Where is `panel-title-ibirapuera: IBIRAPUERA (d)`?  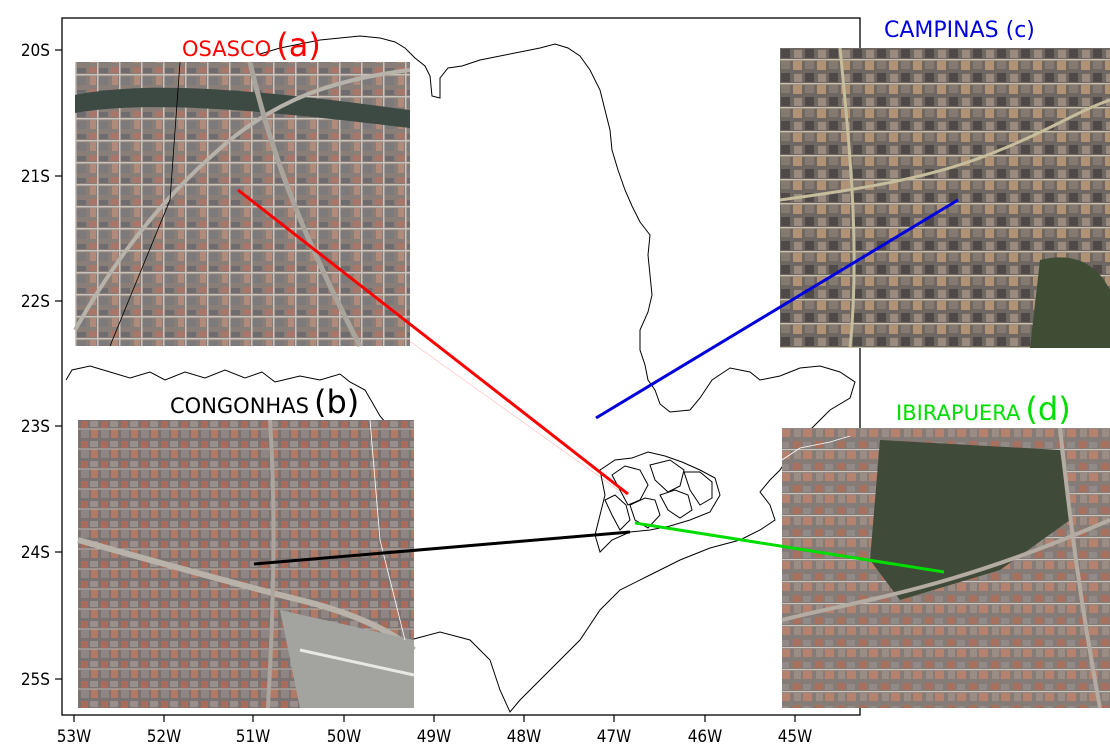
panel-title-ibirapuera: IBIRAPUERA (d) is located at coordinates (983, 409).